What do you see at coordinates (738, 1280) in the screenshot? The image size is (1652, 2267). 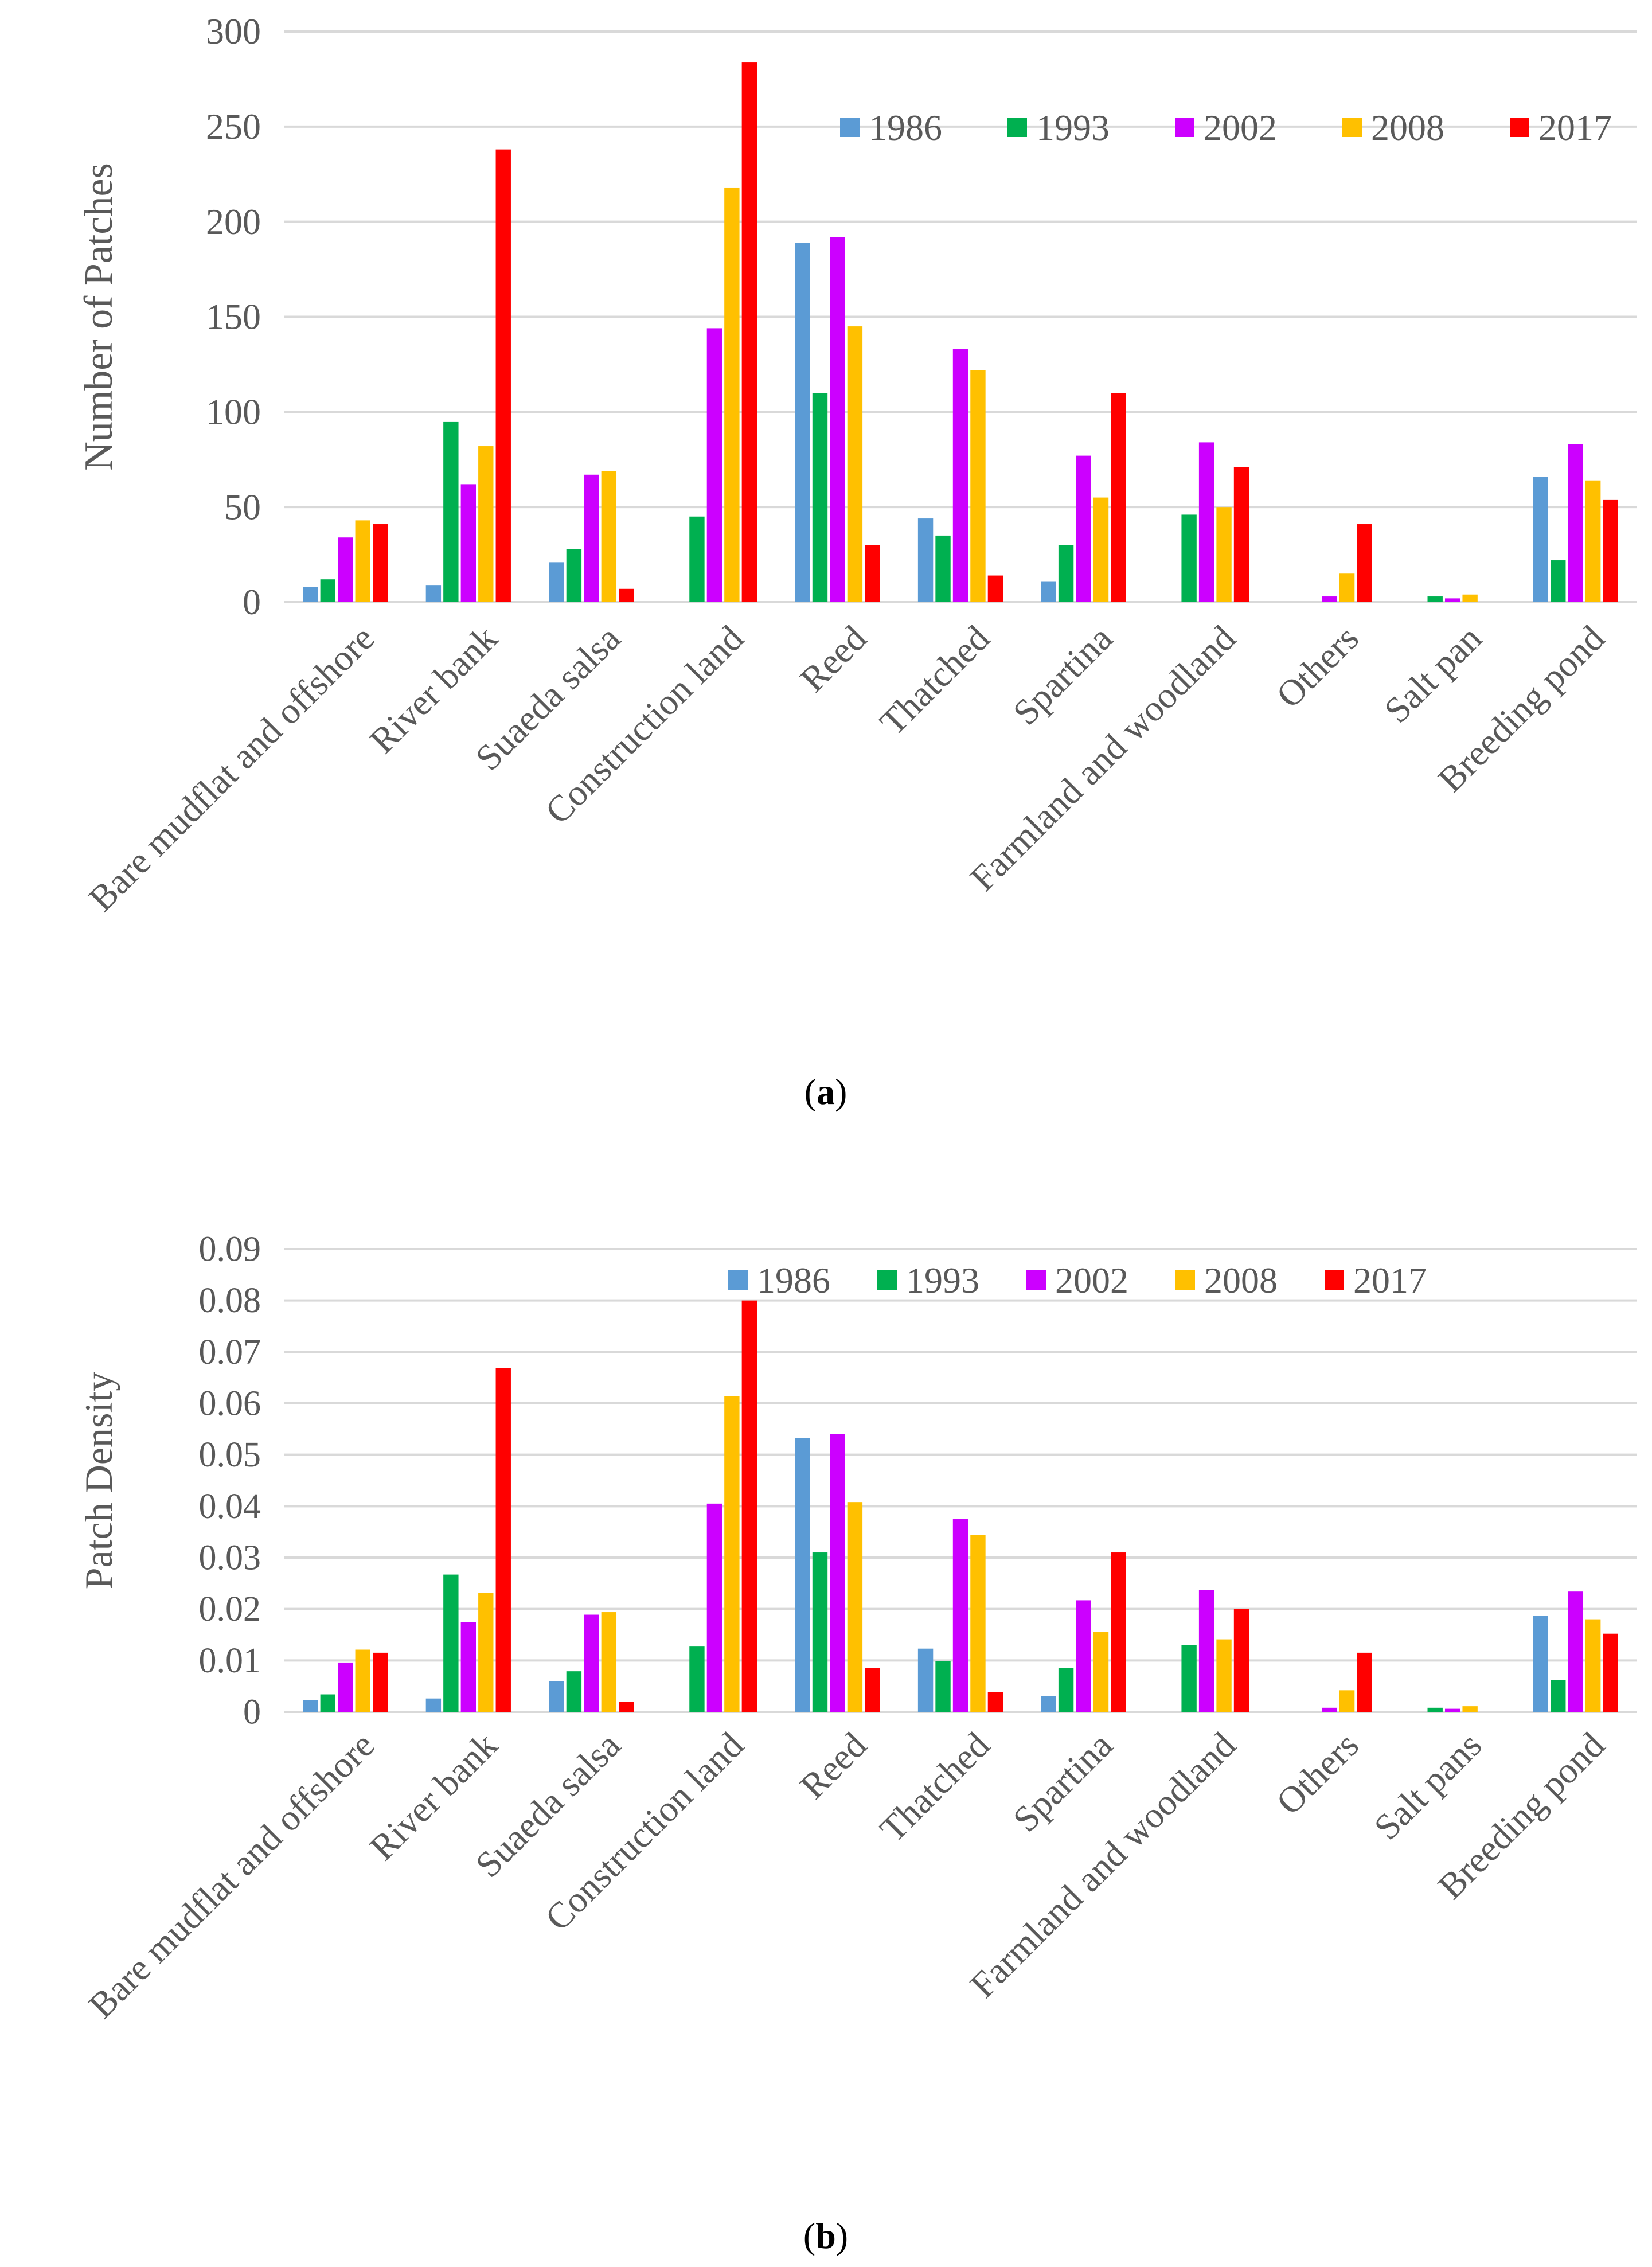 I see `legend-swatch-1986` at bounding box center [738, 1280].